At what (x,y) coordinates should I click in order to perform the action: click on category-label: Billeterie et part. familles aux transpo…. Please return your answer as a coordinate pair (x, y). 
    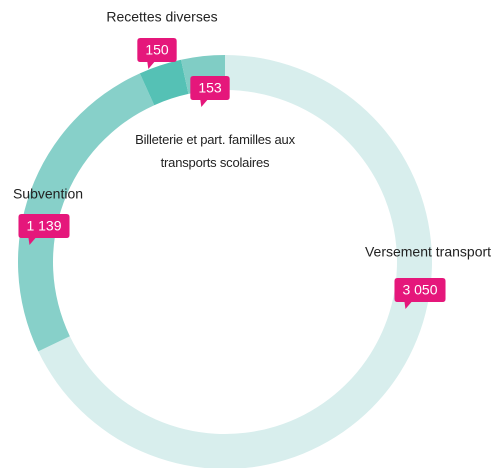
    Looking at the image, I should click on (215, 151).